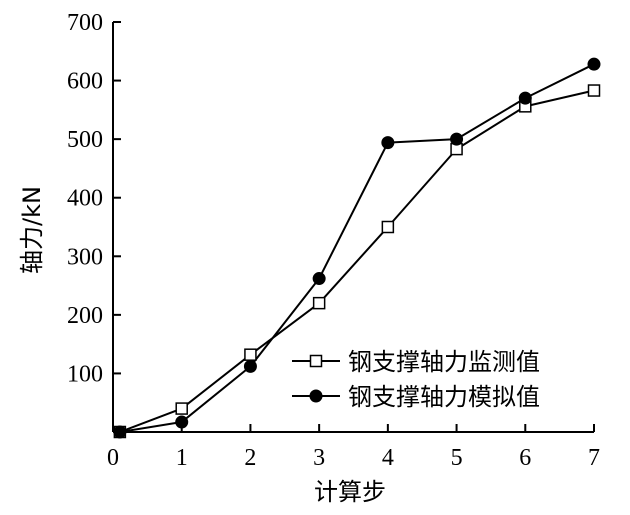 The image size is (630, 515). I want to click on y-tick-label: 100, so click(85, 374).